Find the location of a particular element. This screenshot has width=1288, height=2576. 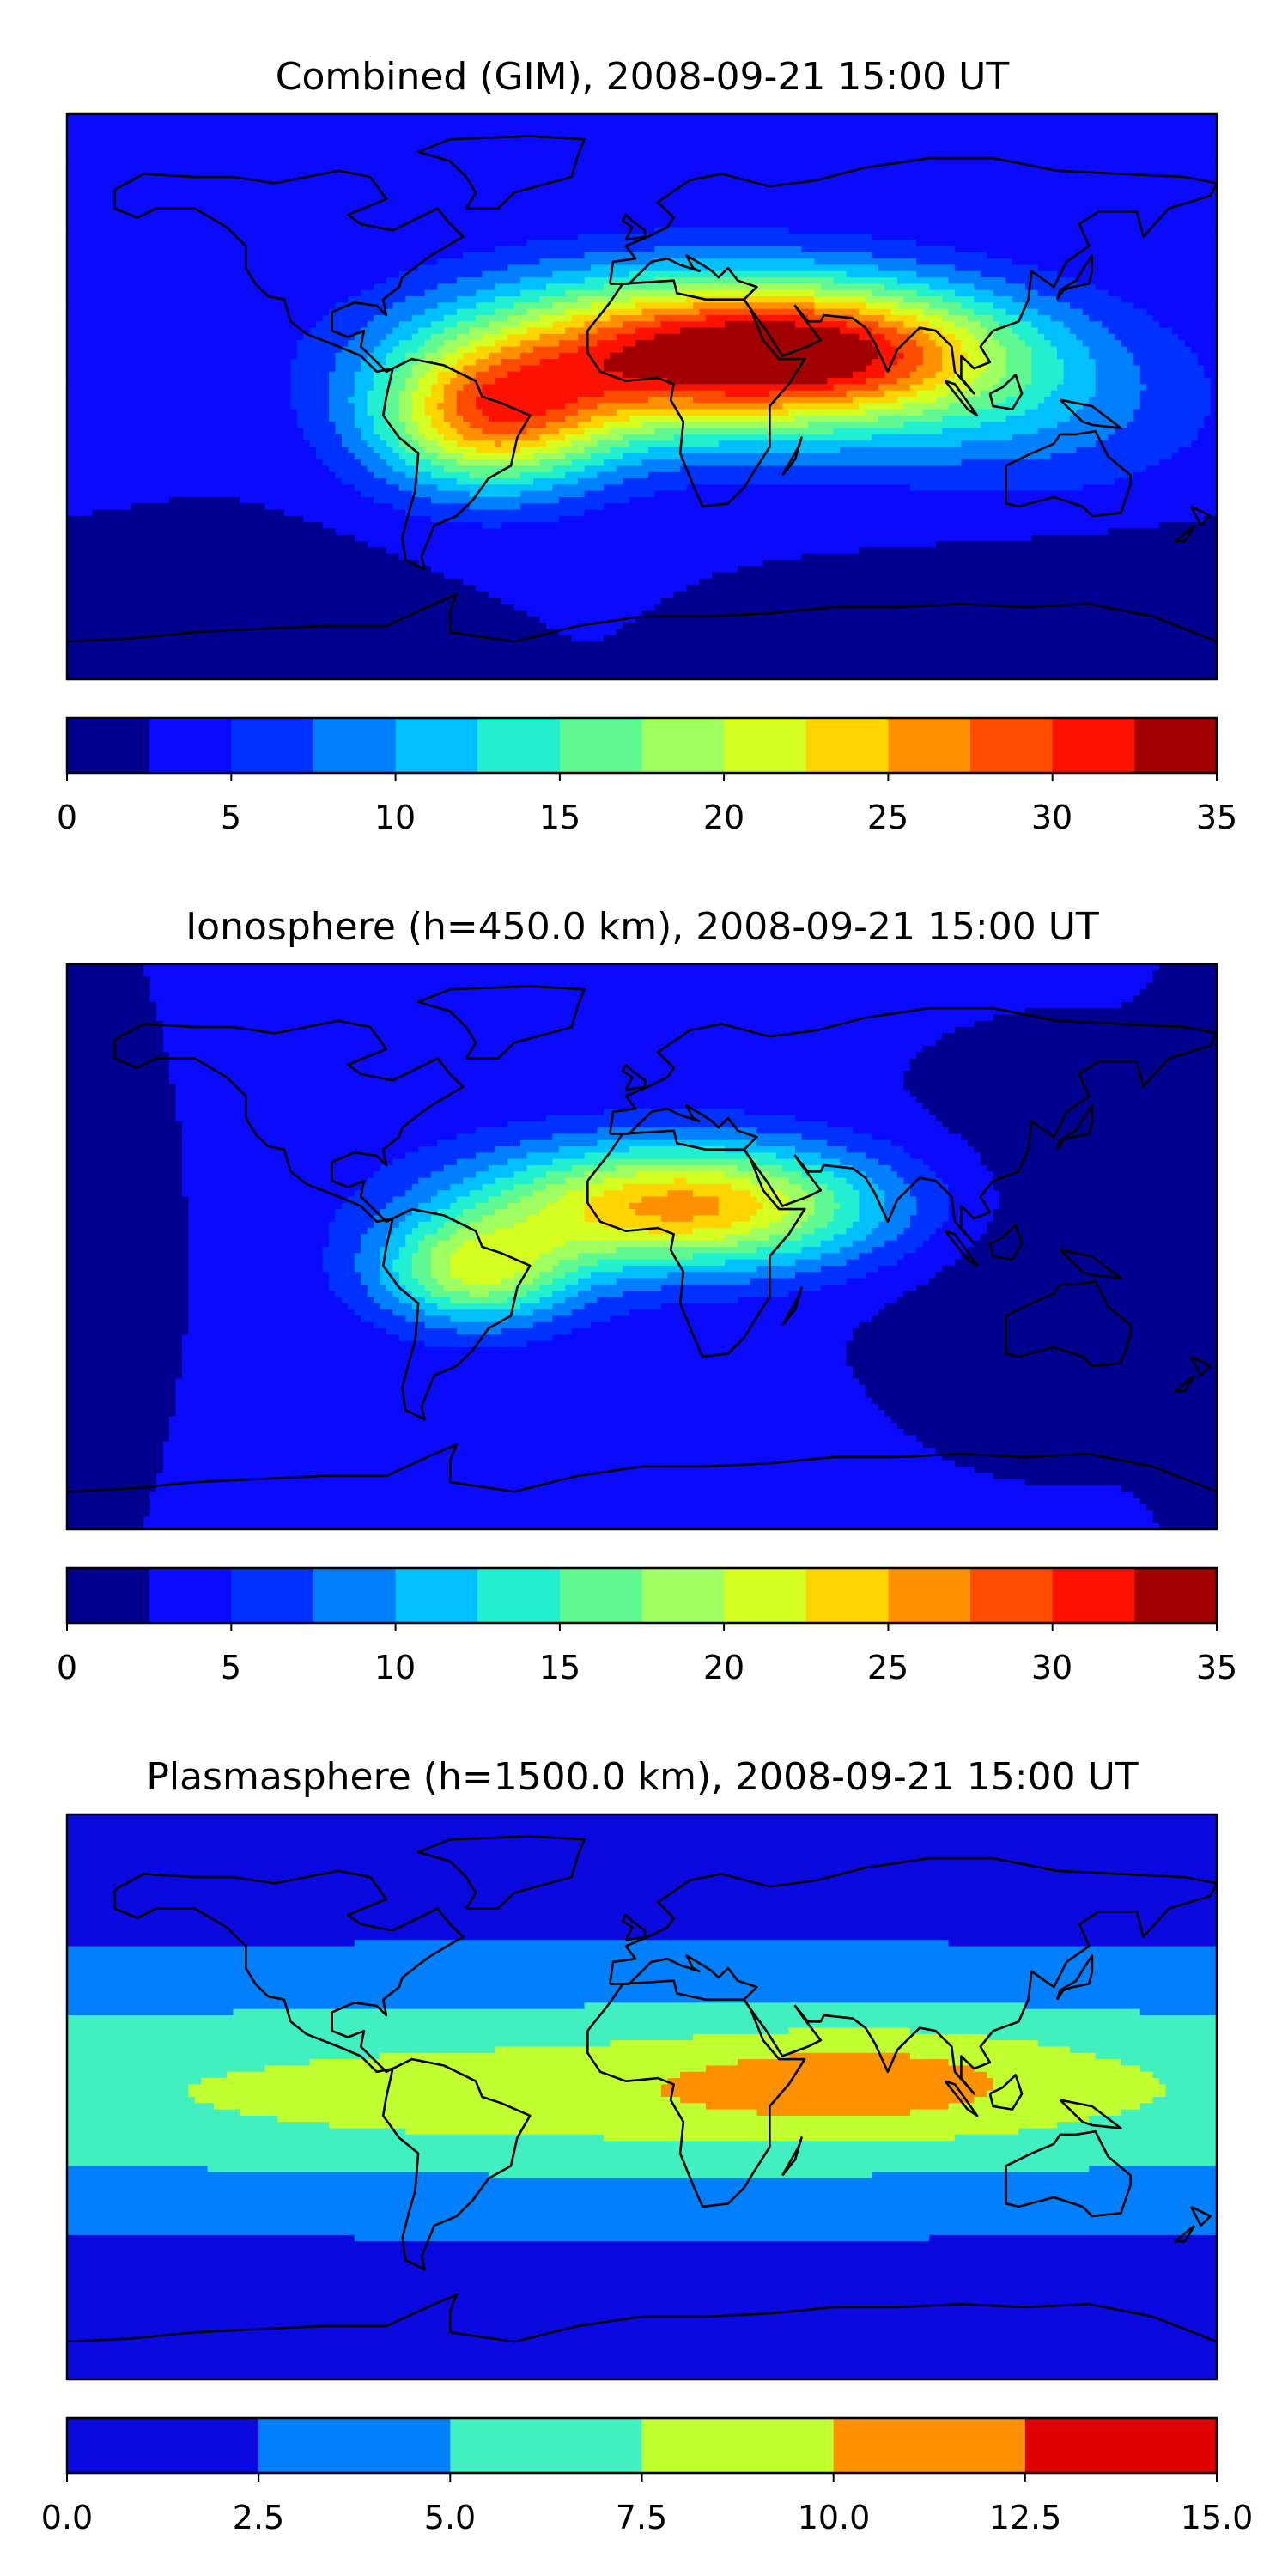

tick-label: 10 is located at coordinates (395, 1667).